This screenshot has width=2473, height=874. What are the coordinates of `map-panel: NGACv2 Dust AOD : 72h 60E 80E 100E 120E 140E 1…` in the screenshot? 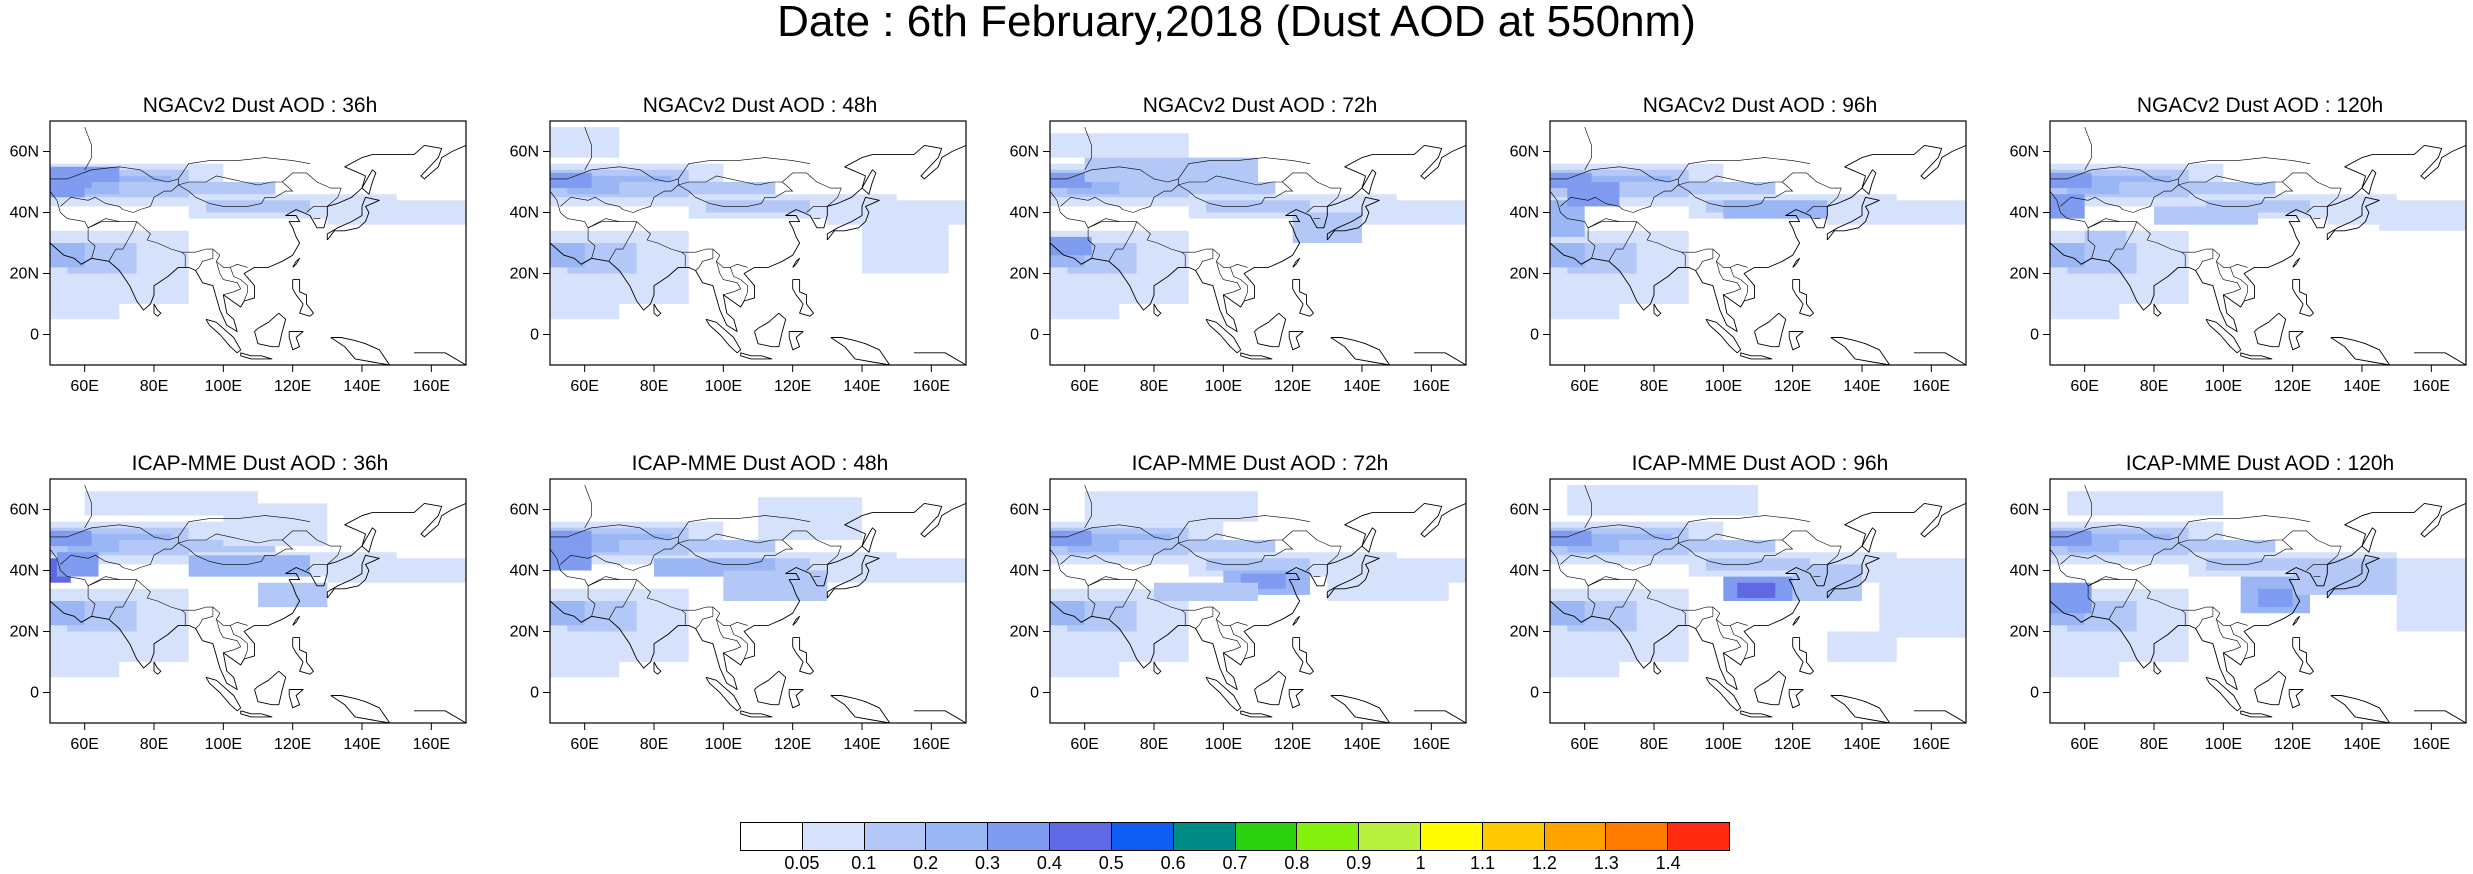 It's located at (1240, 253).